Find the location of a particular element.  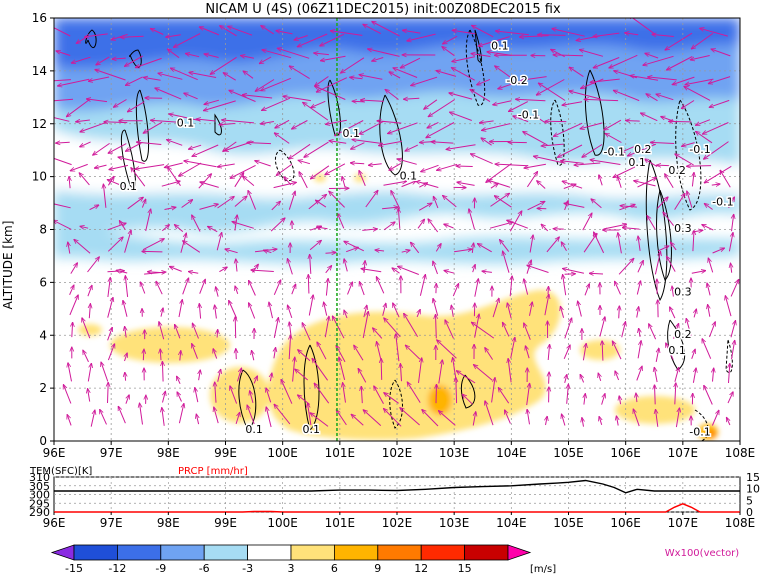

x-tick-label: 101E is located at coordinates (340, 453).